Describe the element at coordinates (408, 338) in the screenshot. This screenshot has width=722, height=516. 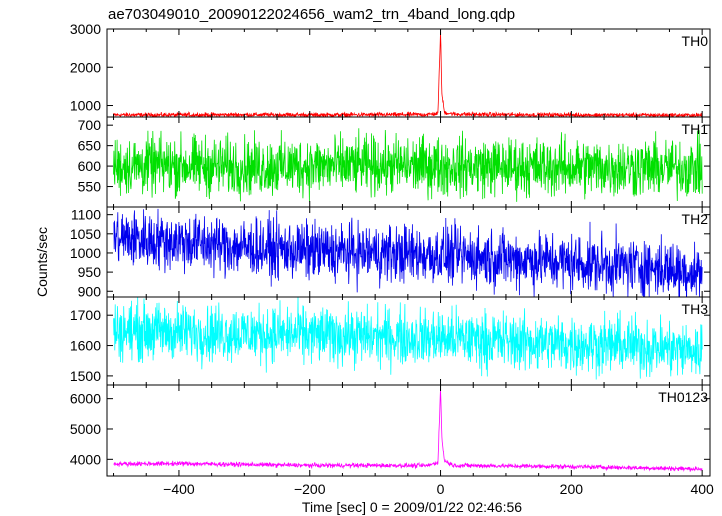
I see `series-line-th3` at that location.